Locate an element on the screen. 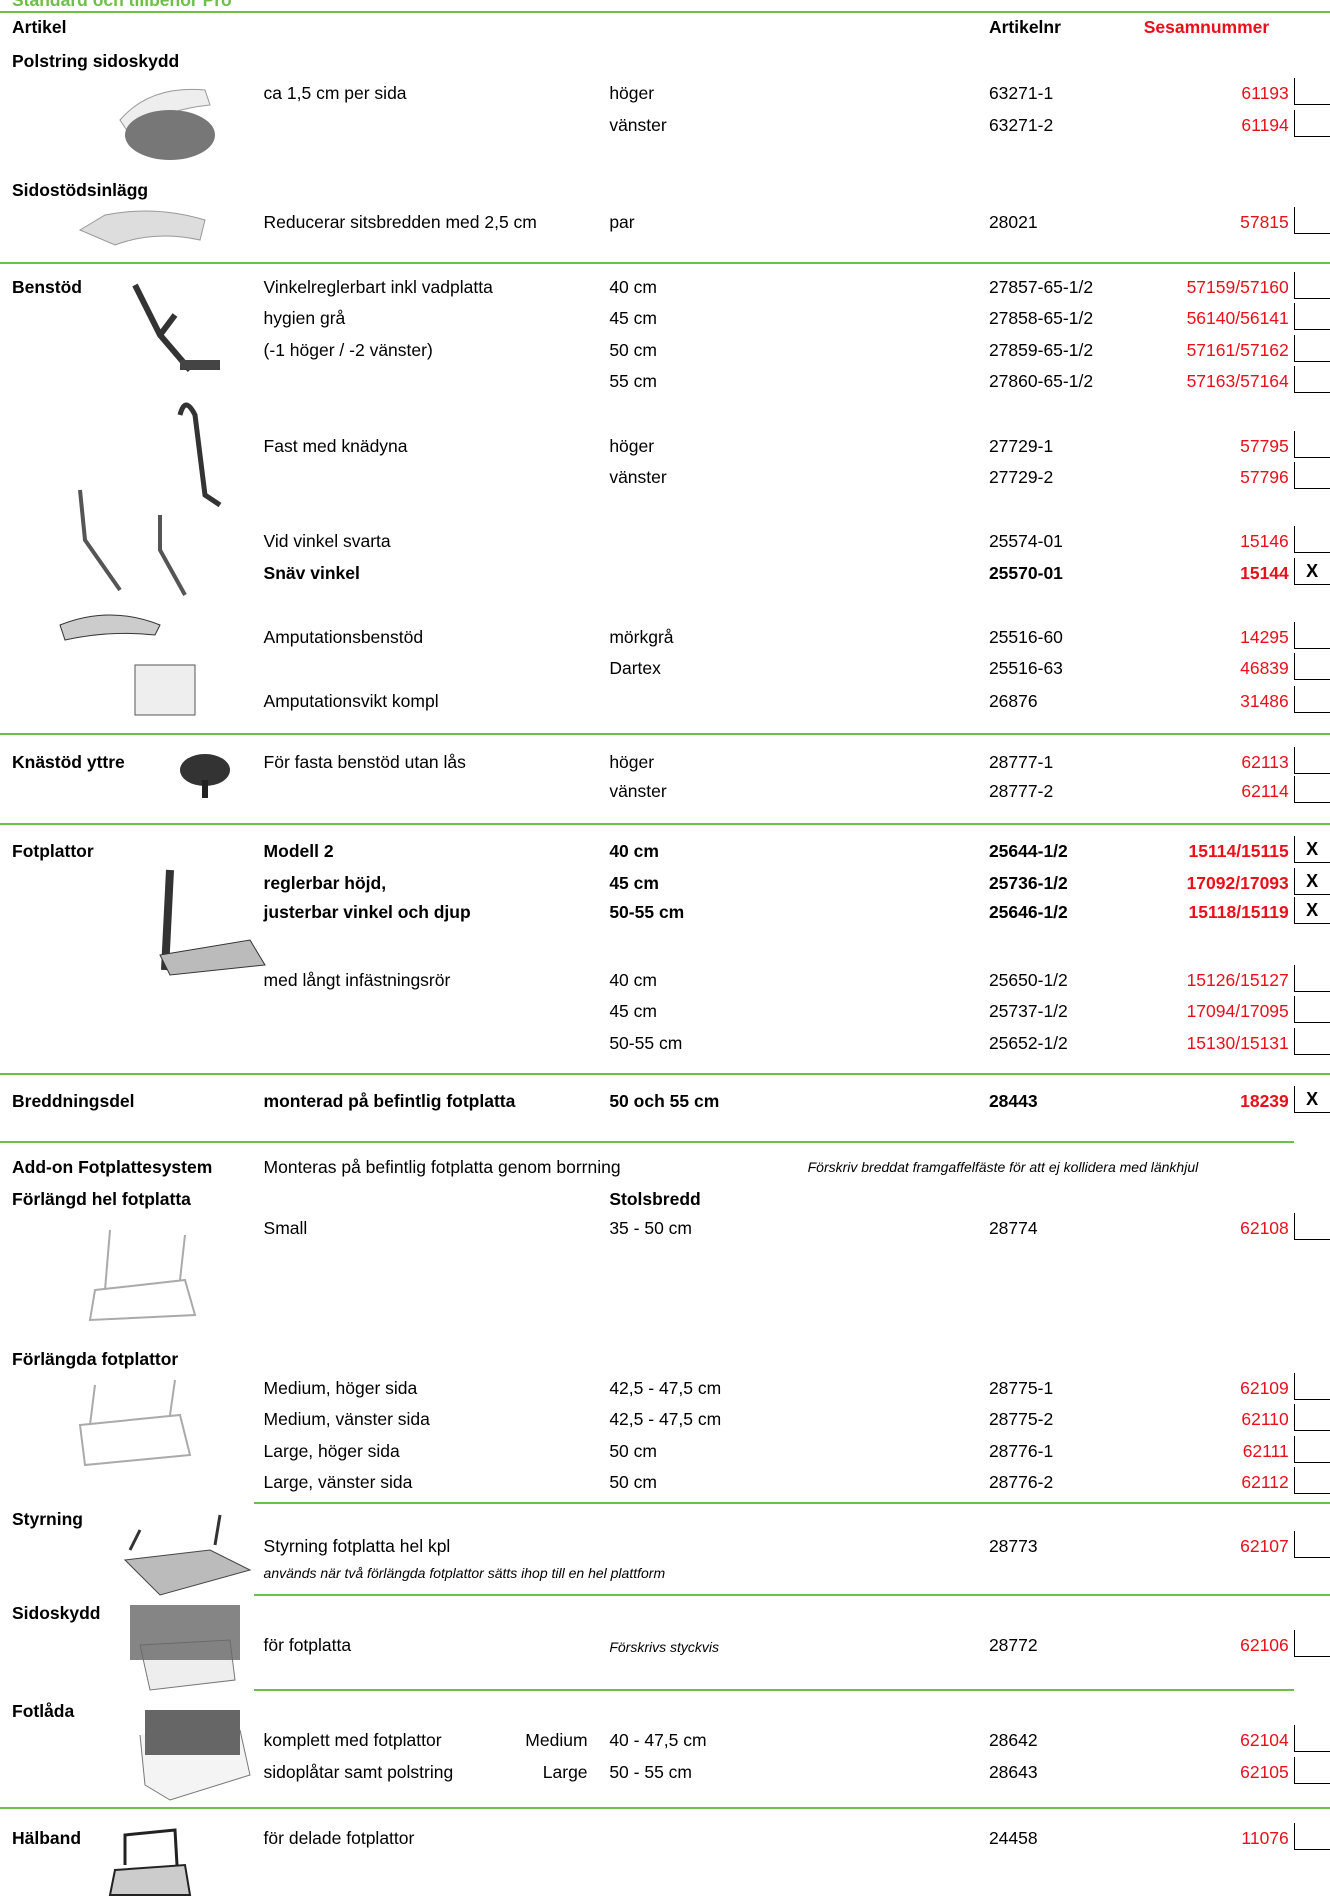 This screenshot has width=1330, height=1899. variant: Dartex is located at coordinates (635, 668).